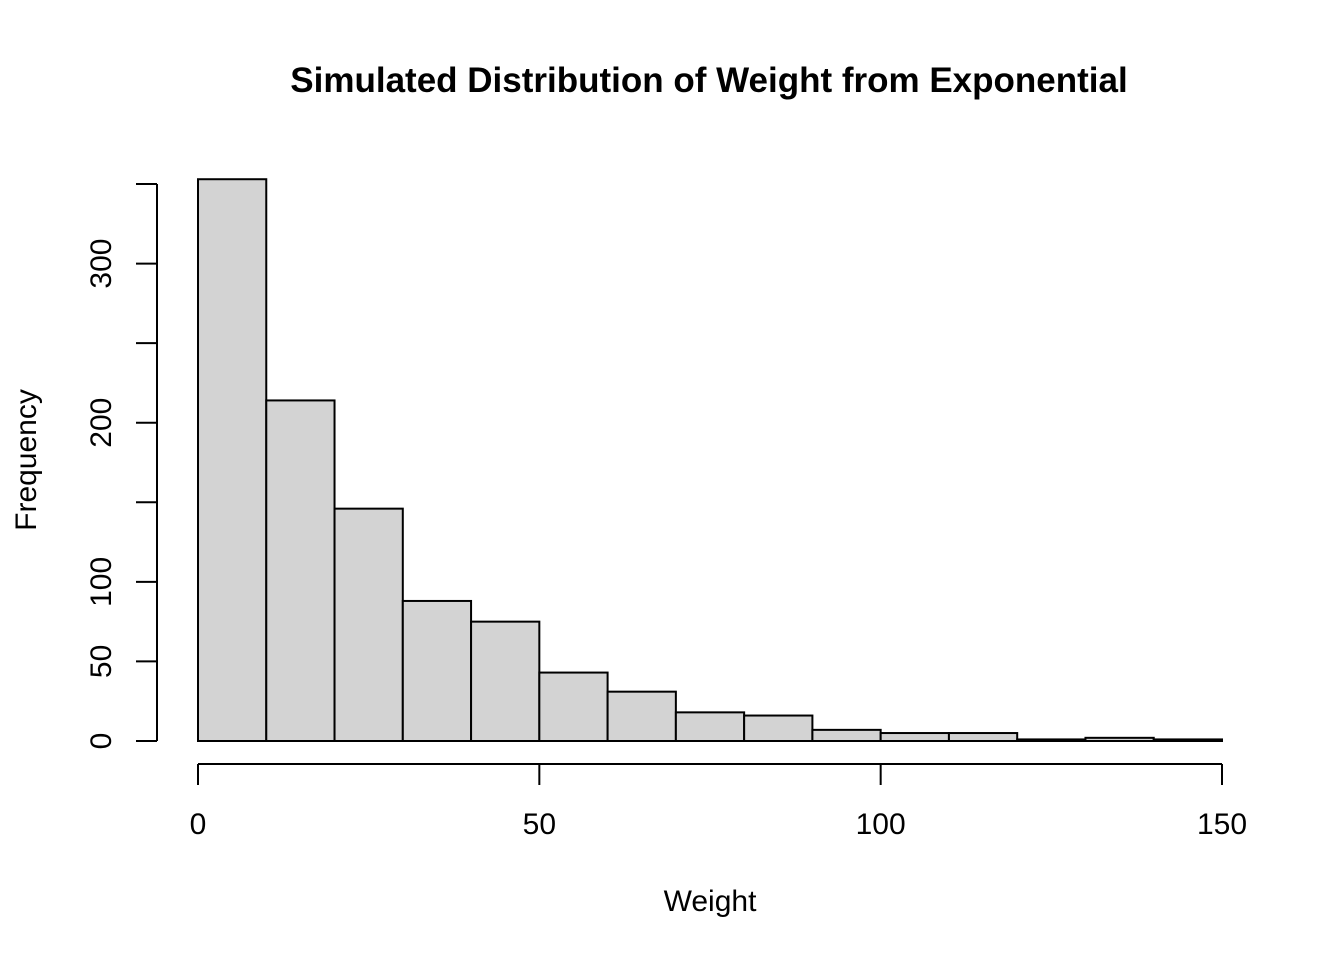 The image size is (1344, 960). I want to click on x-tick-label: 150, so click(1222, 824).